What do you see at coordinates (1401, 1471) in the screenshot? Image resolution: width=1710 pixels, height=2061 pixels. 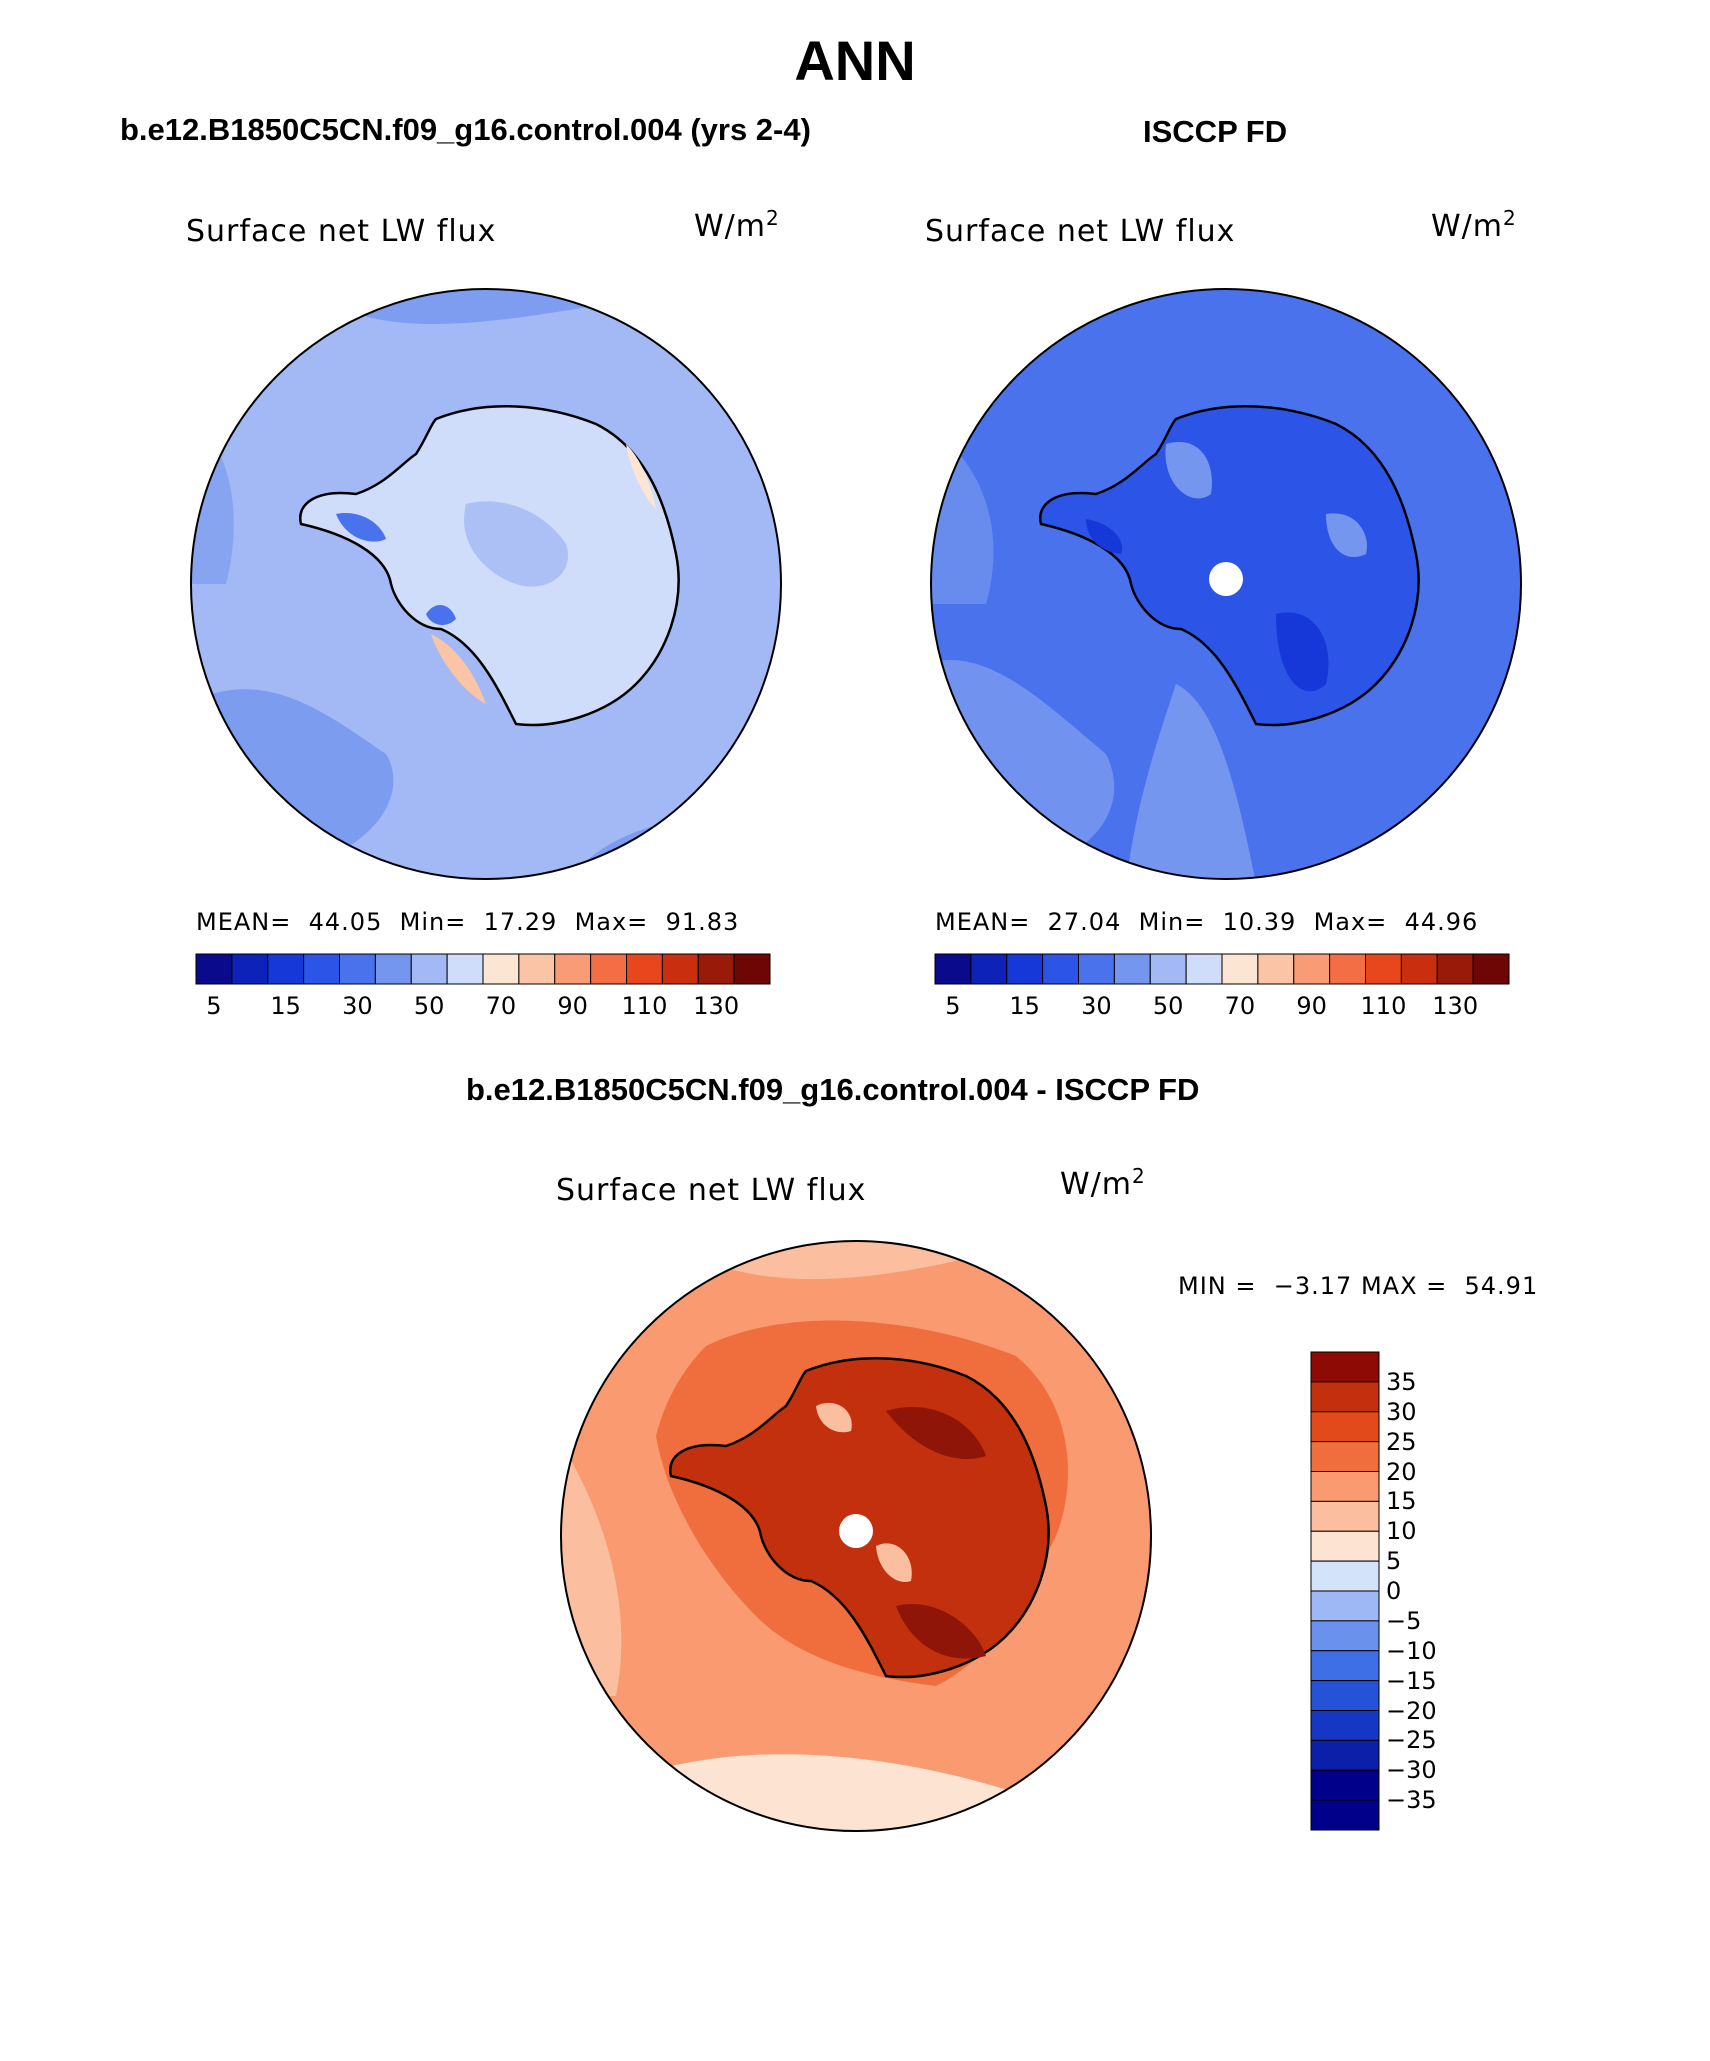 I see `colorbar-tick-label: 20` at bounding box center [1401, 1471].